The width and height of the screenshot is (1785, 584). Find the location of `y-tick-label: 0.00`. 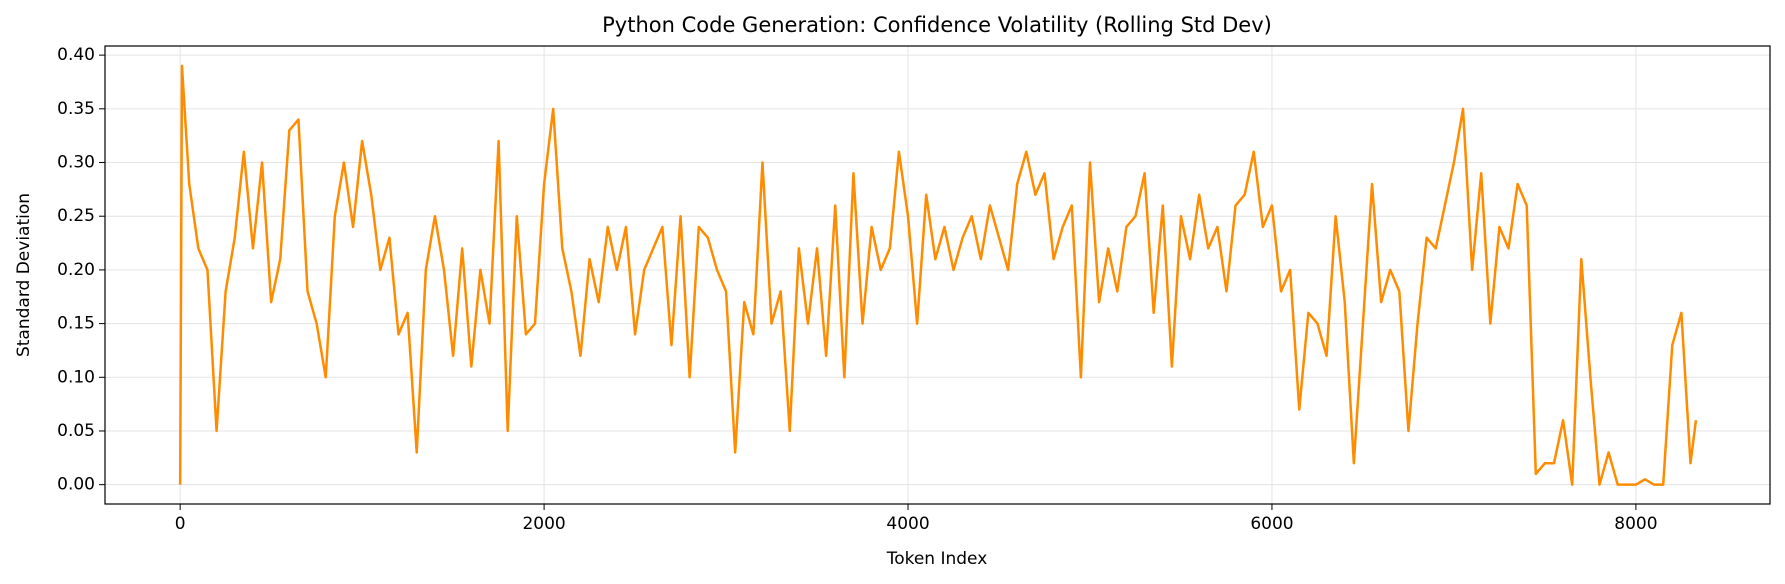

y-tick-label: 0.00 is located at coordinates (76, 485).